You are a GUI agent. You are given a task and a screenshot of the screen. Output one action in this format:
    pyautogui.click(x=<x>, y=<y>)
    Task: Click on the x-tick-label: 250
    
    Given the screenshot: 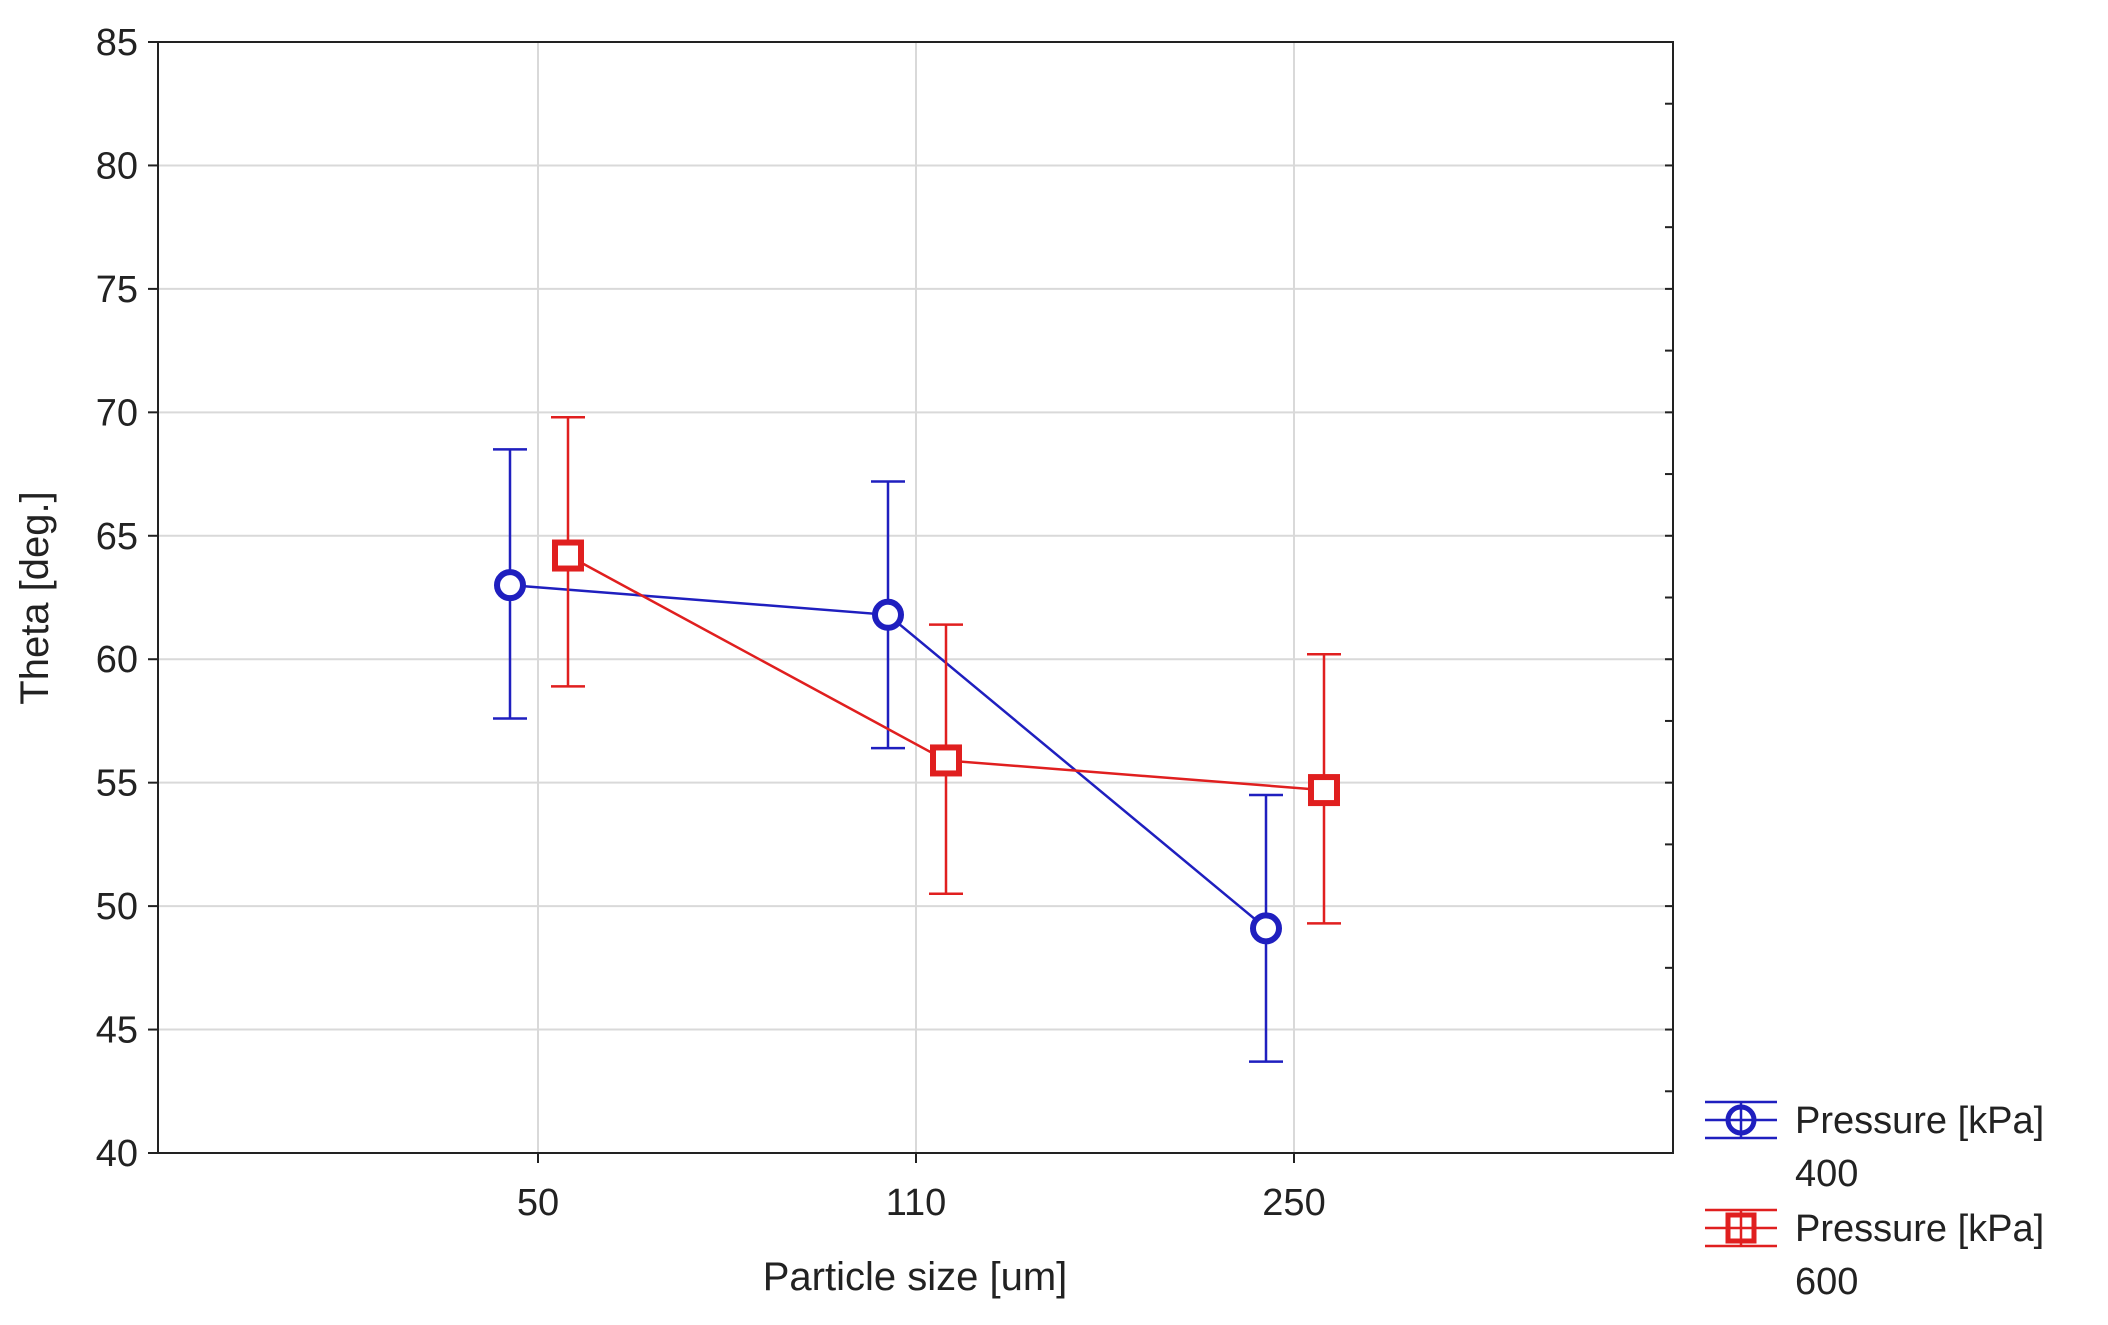 What is the action you would take?
    pyautogui.click(x=1293, y=1203)
    